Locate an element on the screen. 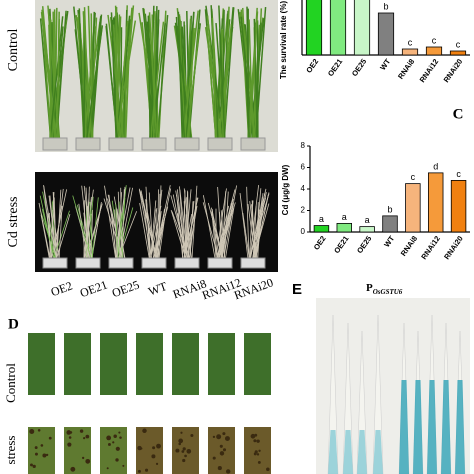 The height and width of the screenshot is (474, 474). stress-leaf is located at coordinates (221, 450).